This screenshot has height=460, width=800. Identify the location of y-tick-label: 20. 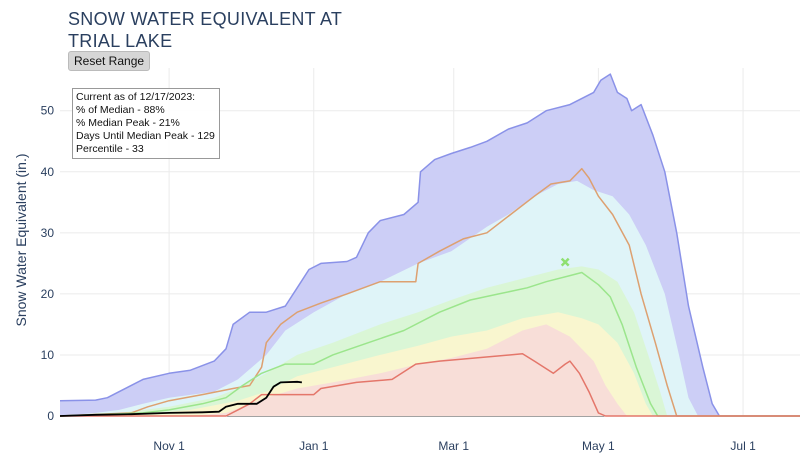
(48, 294).